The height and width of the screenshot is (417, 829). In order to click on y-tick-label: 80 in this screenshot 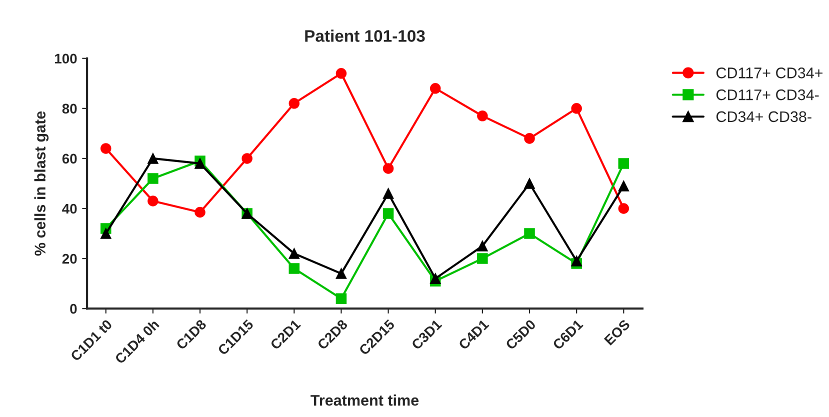, I will do `click(69, 109)`.